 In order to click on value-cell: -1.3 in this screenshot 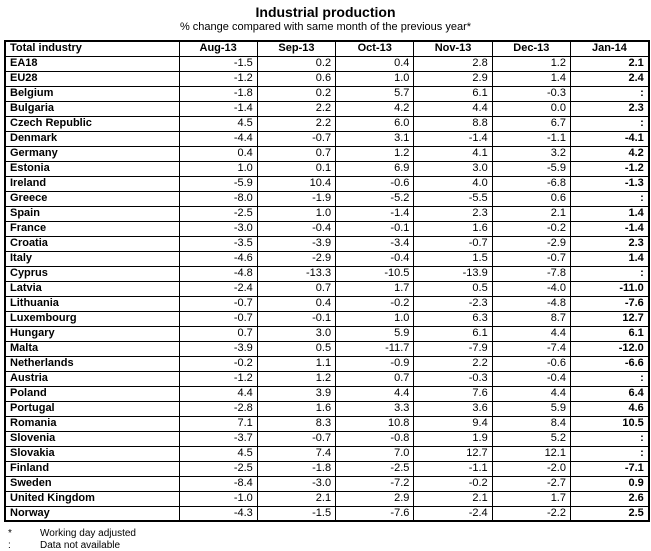, I will do `click(609, 183)`.